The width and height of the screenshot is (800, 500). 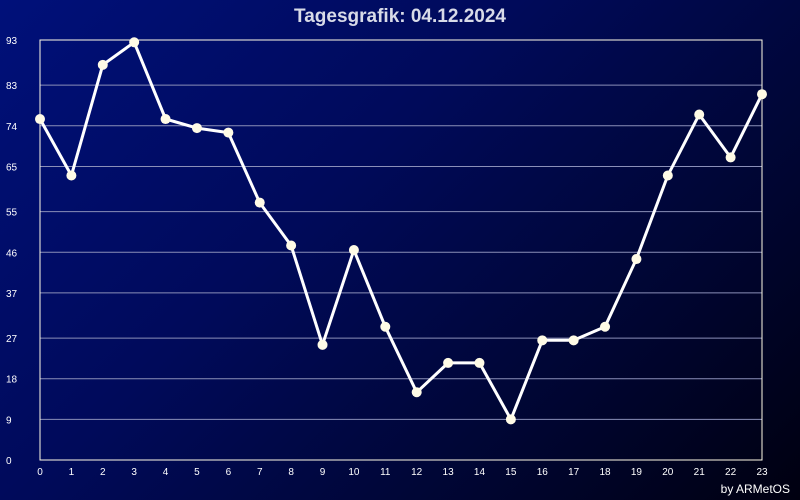 I want to click on y-tick-label: 46, so click(x=12, y=253).